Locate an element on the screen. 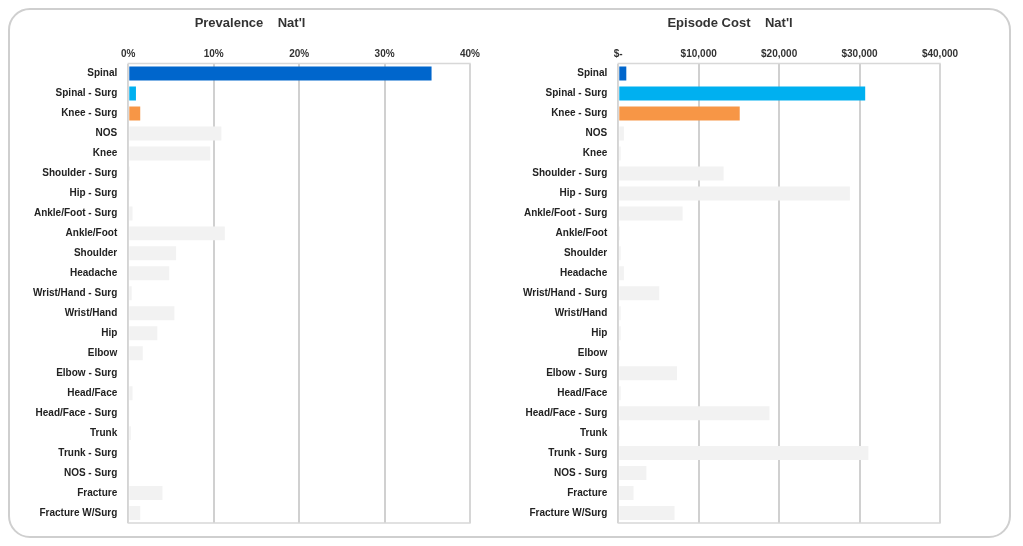  x-tick-label: 20% is located at coordinates (299, 54).